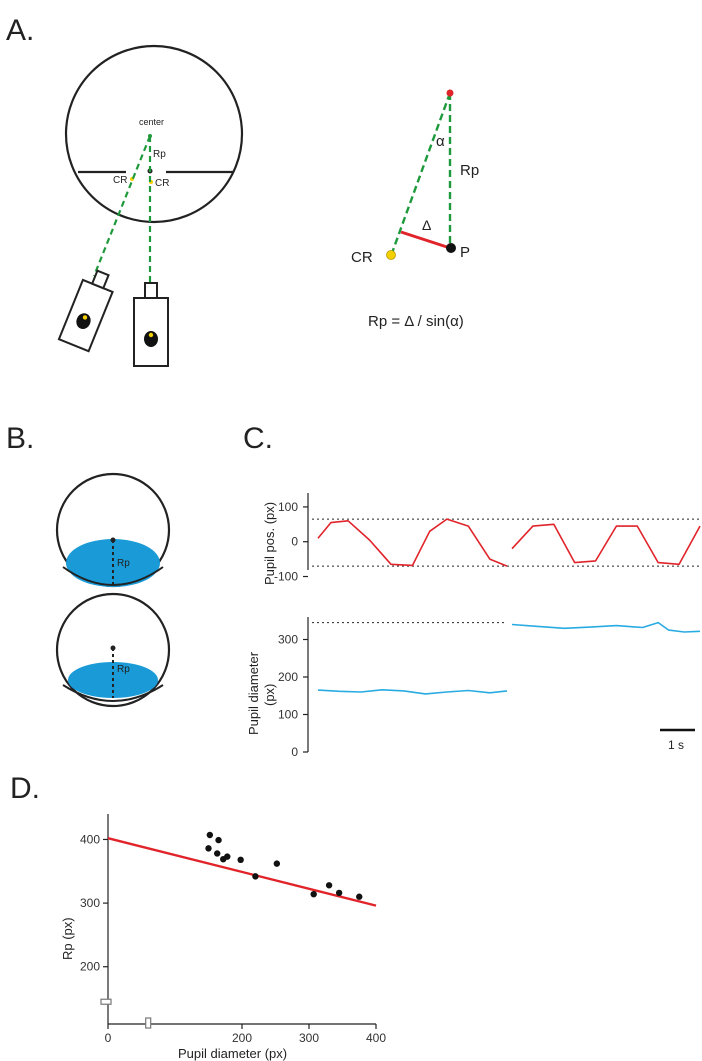  What do you see at coordinates (676, 745) in the screenshot?
I see `time-scalebar-label: 1 s` at bounding box center [676, 745].